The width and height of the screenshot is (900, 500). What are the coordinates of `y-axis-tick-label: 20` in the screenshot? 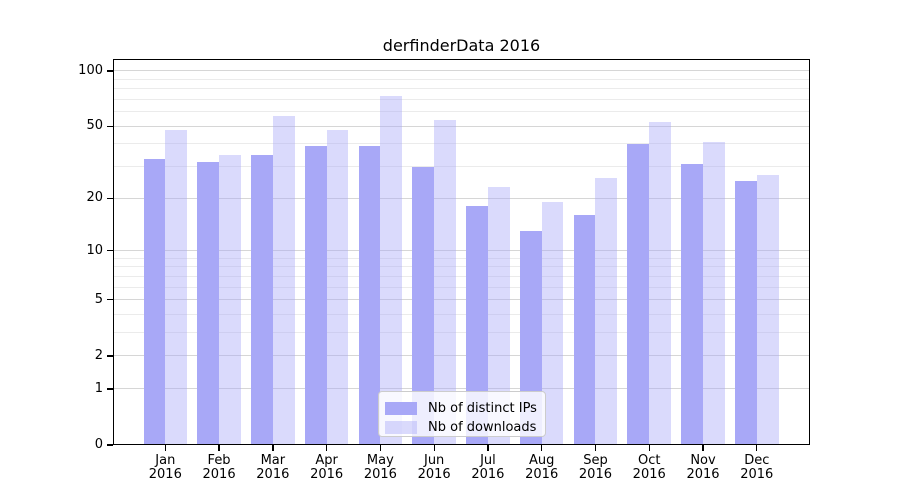 It's located at (94, 198).